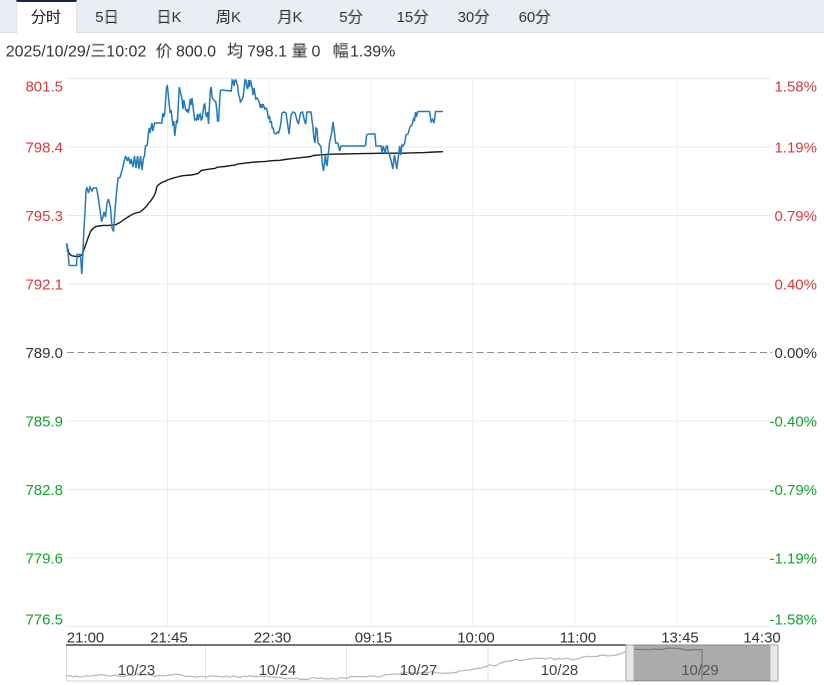 The width and height of the screenshot is (824, 685). What do you see at coordinates (44, 86) in the screenshot?
I see `svg-text: 801.5` at bounding box center [44, 86].